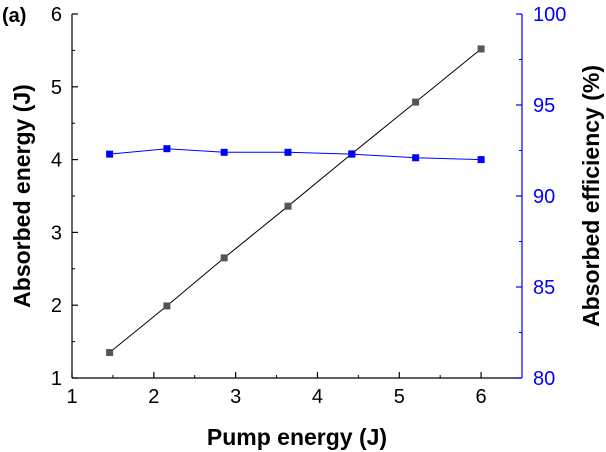  Describe the element at coordinates (544, 288) in the screenshot. I see `y2-tick-label: 85` at that location.